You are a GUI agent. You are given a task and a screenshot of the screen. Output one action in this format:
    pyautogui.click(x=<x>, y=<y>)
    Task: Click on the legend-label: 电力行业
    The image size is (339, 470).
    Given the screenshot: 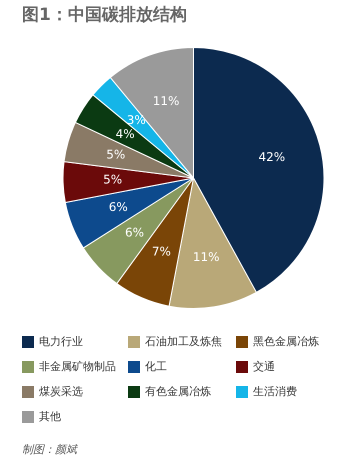 What is the action you would take?
    pyautogui.click(x=61, y=341)
    